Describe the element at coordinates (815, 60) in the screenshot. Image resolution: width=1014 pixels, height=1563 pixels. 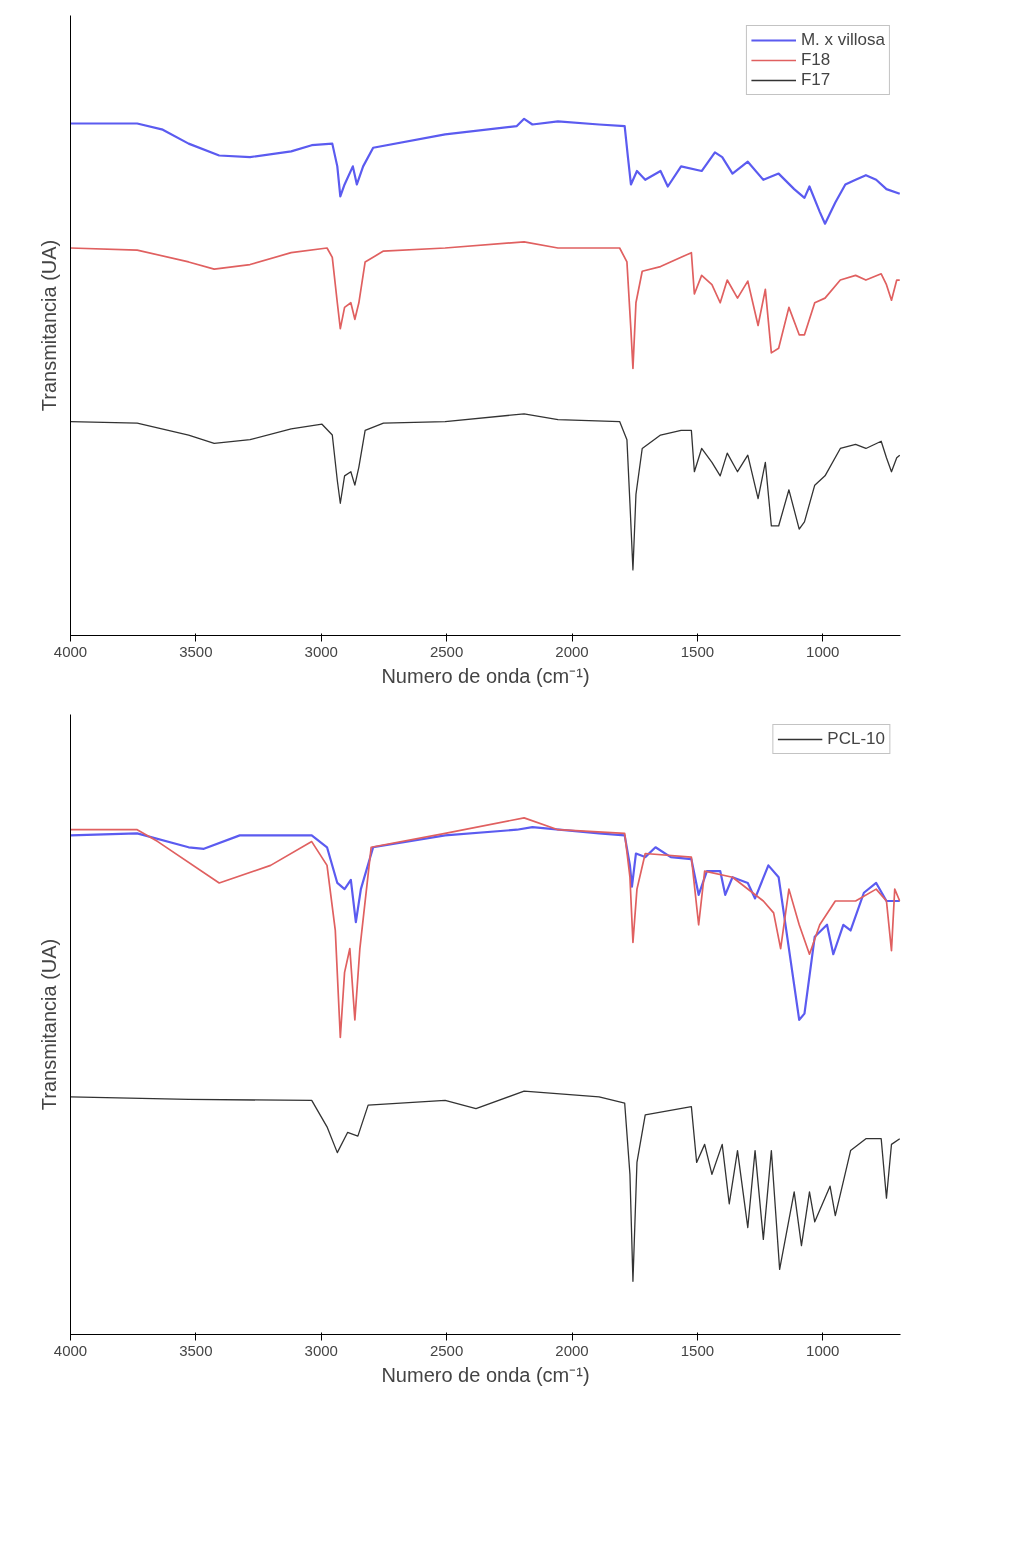
I see `legend-label: F18` at that location.